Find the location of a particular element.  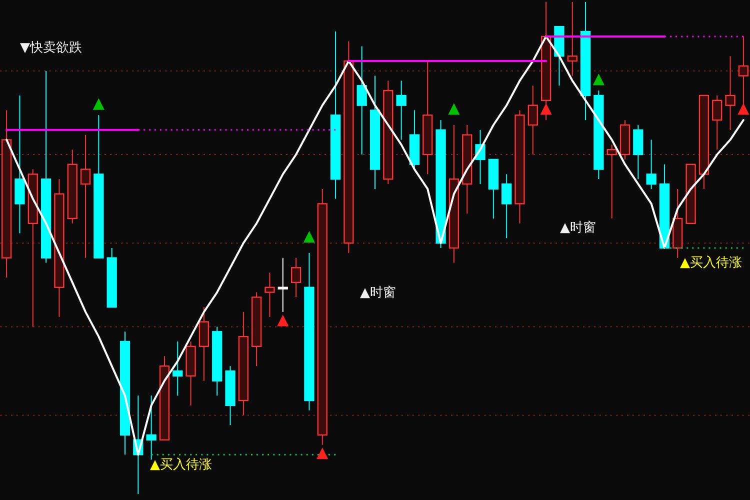

annotation: ▼快卖欲跌 is located at coordinates (51, 48).